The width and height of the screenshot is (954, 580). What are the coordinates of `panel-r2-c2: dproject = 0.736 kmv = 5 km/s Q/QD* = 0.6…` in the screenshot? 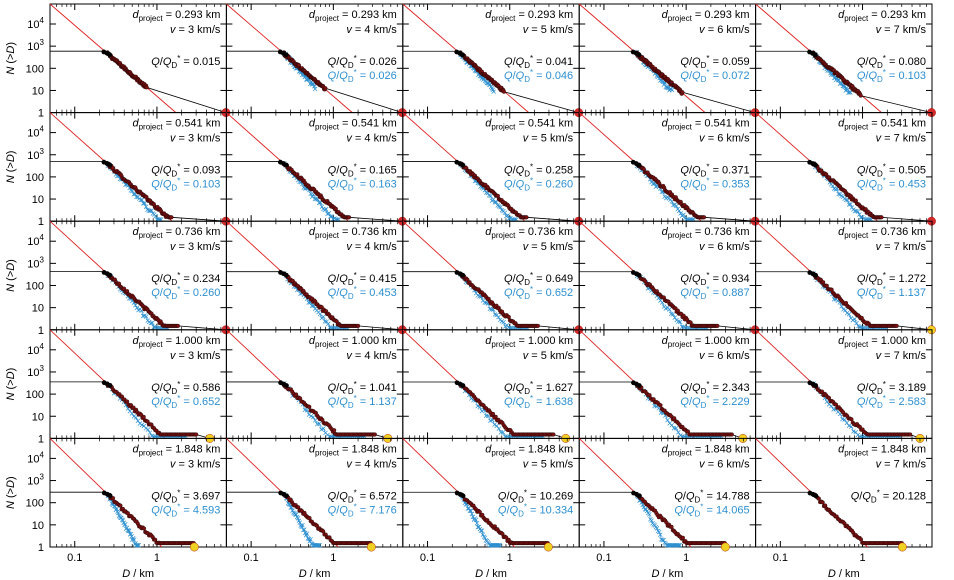 It's located at (493, 277).